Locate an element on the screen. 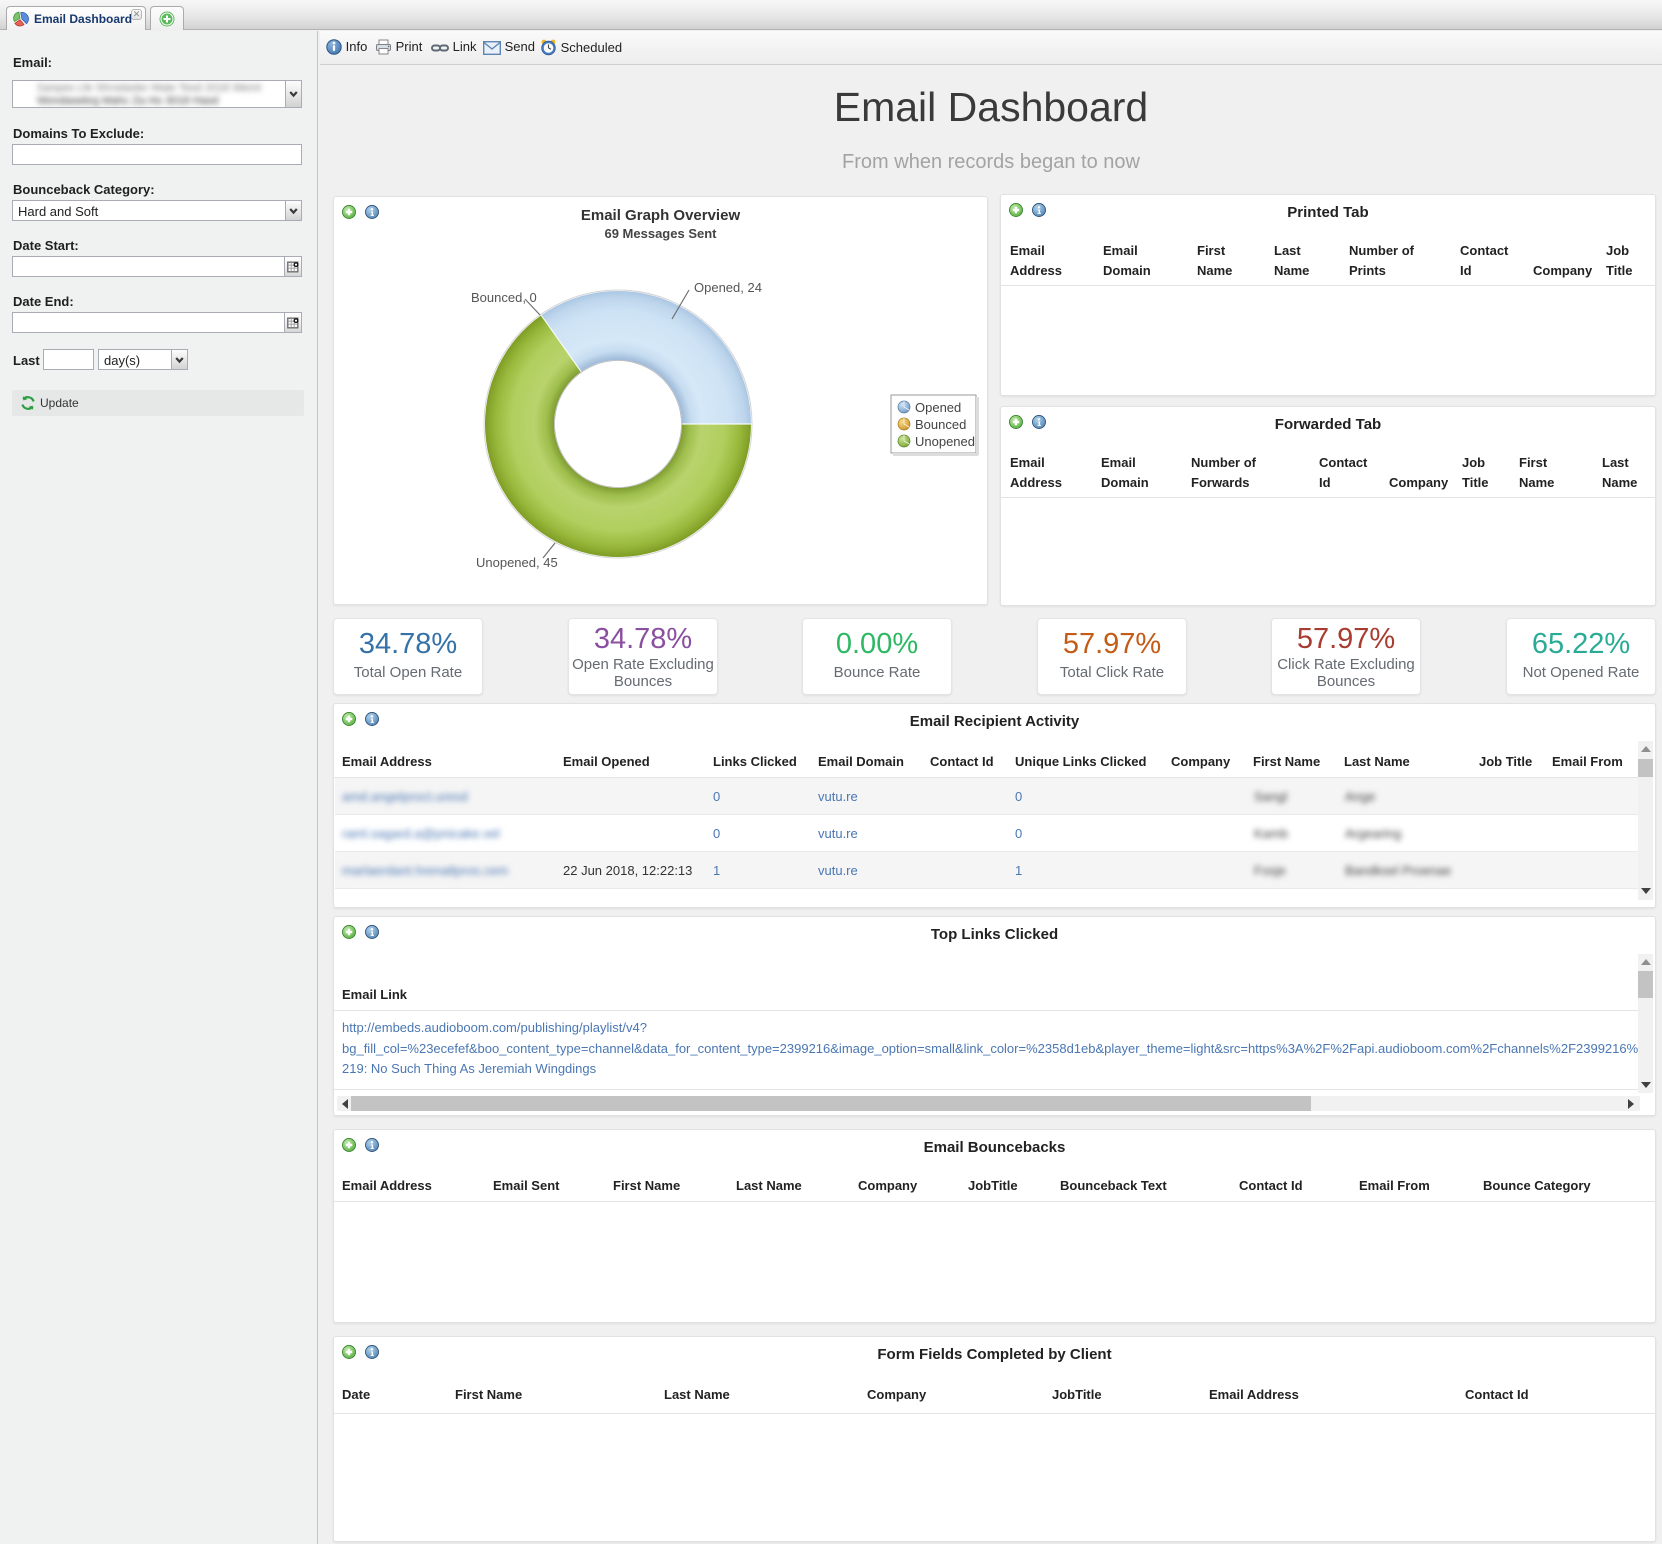  svg-text: Bounced is located at coordinates (940, 424).